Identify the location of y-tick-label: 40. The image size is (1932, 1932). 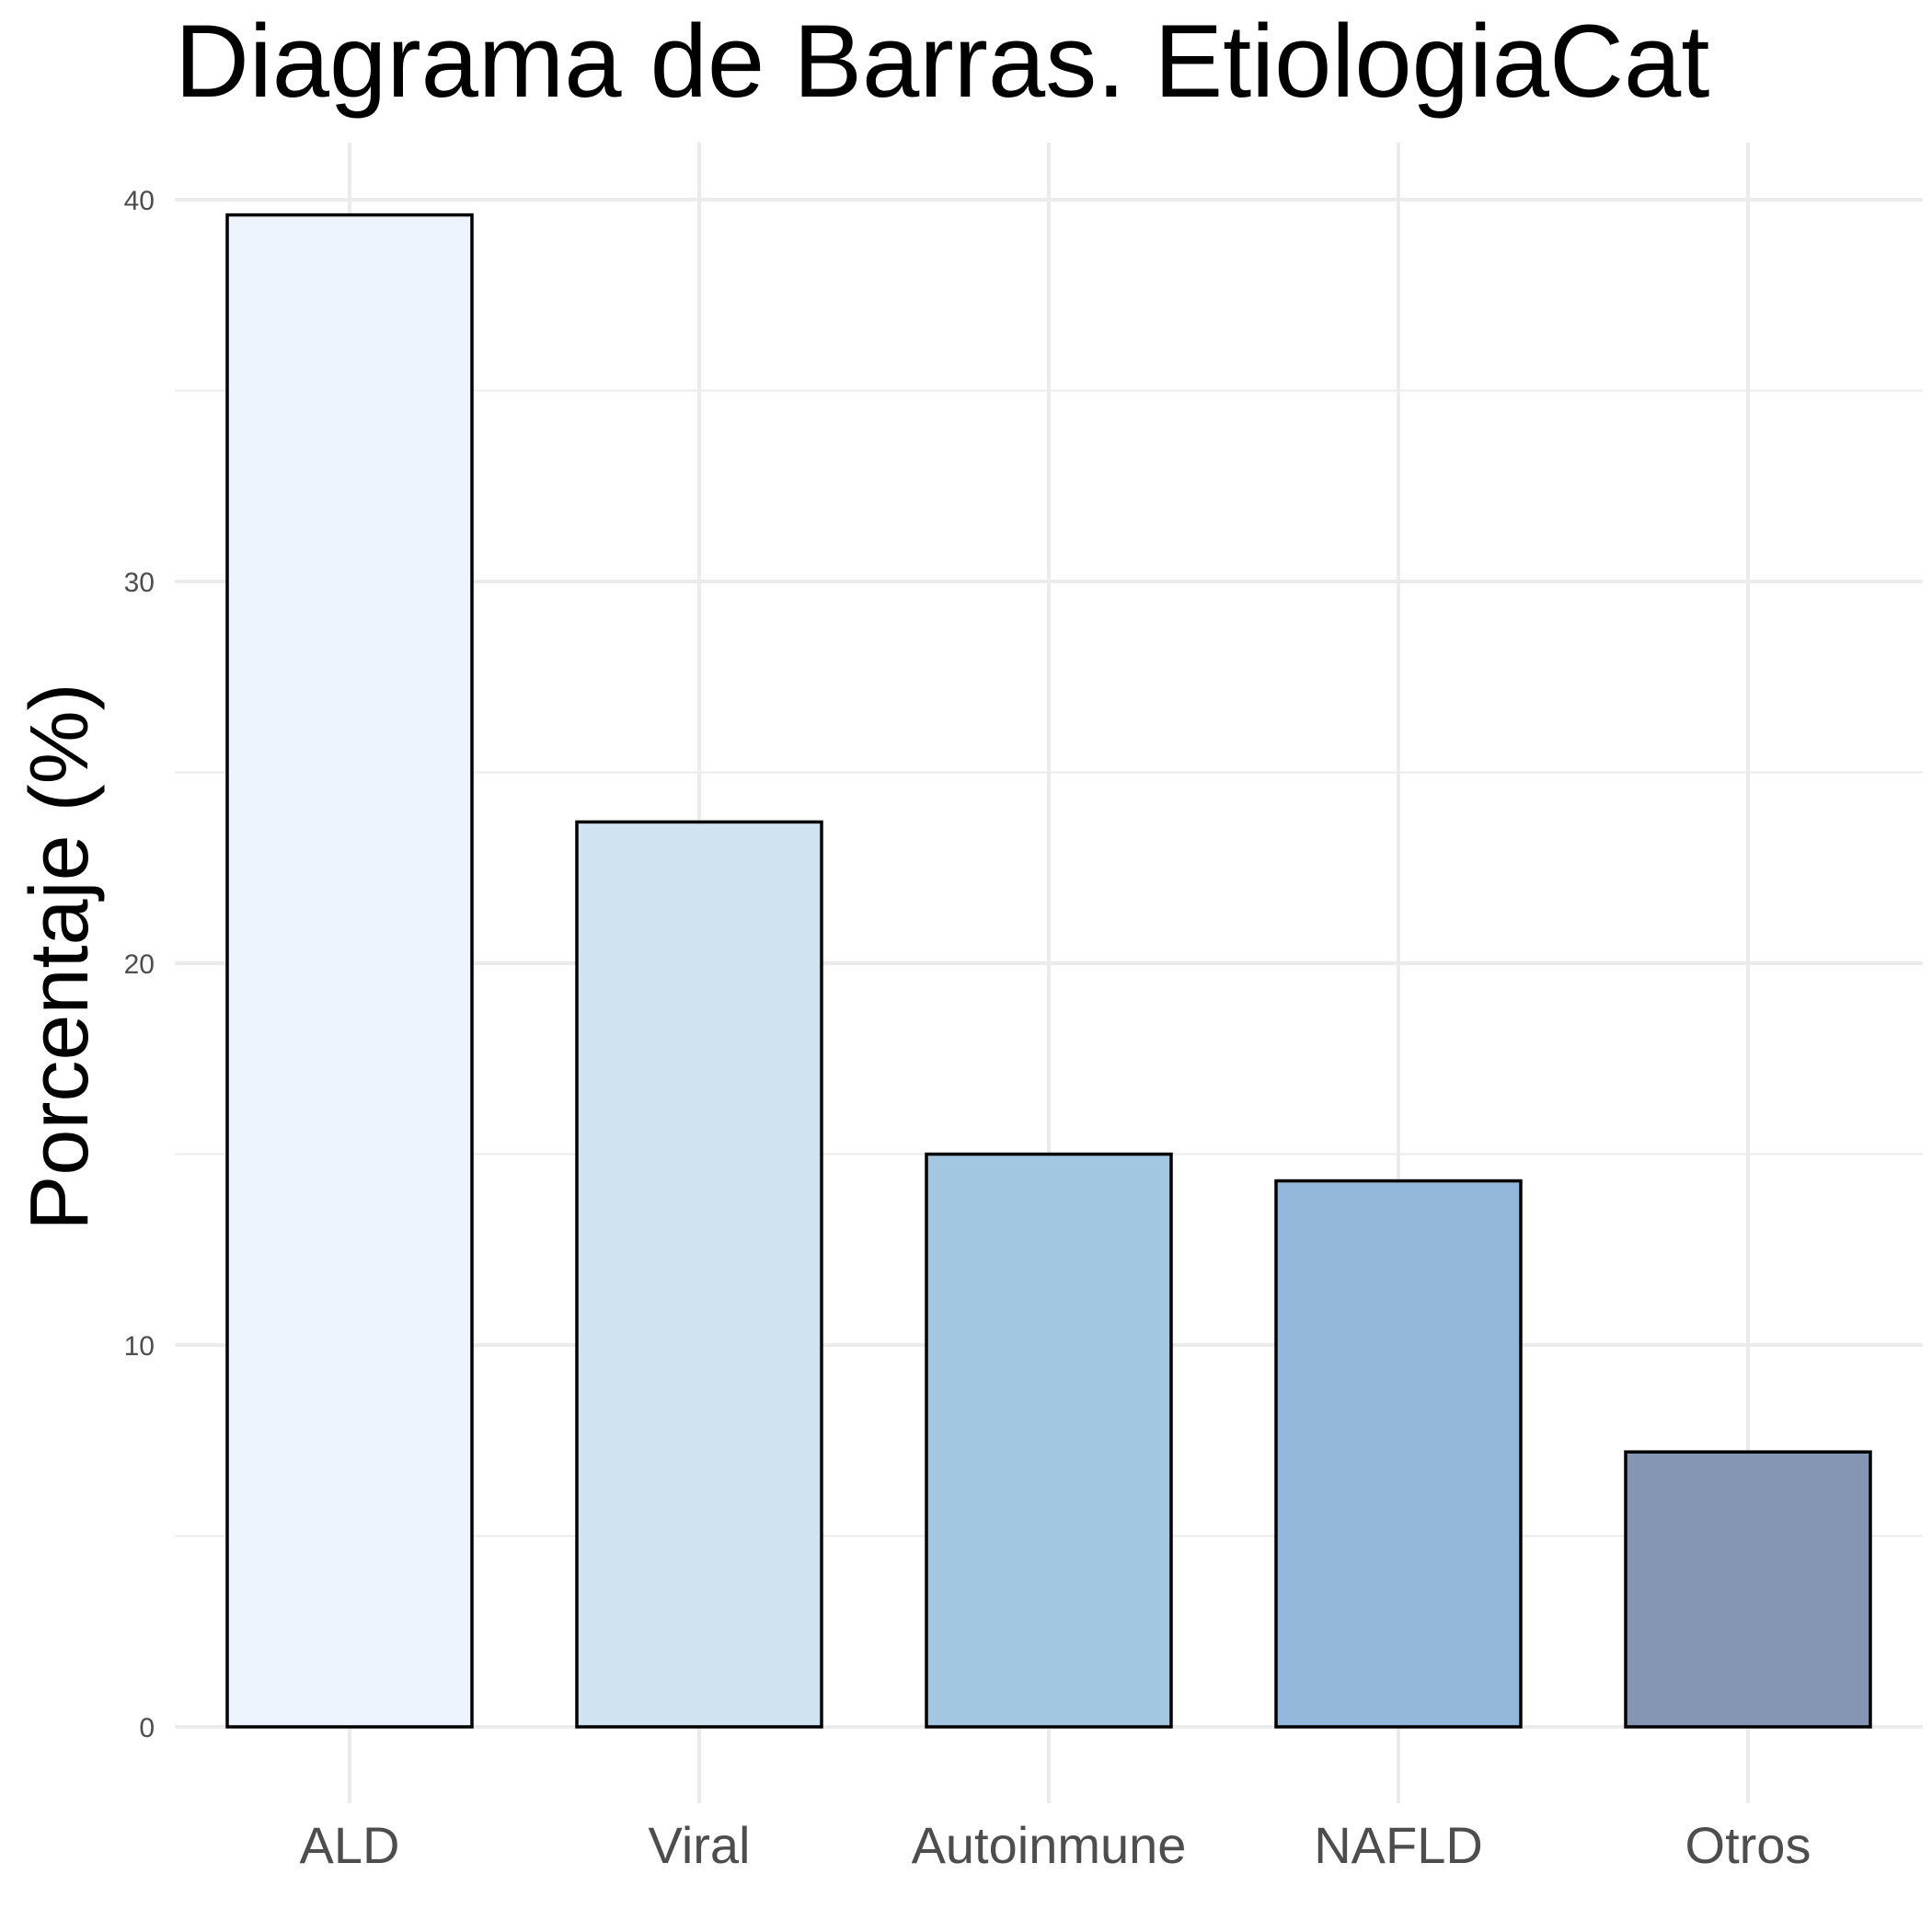
(139, 201).